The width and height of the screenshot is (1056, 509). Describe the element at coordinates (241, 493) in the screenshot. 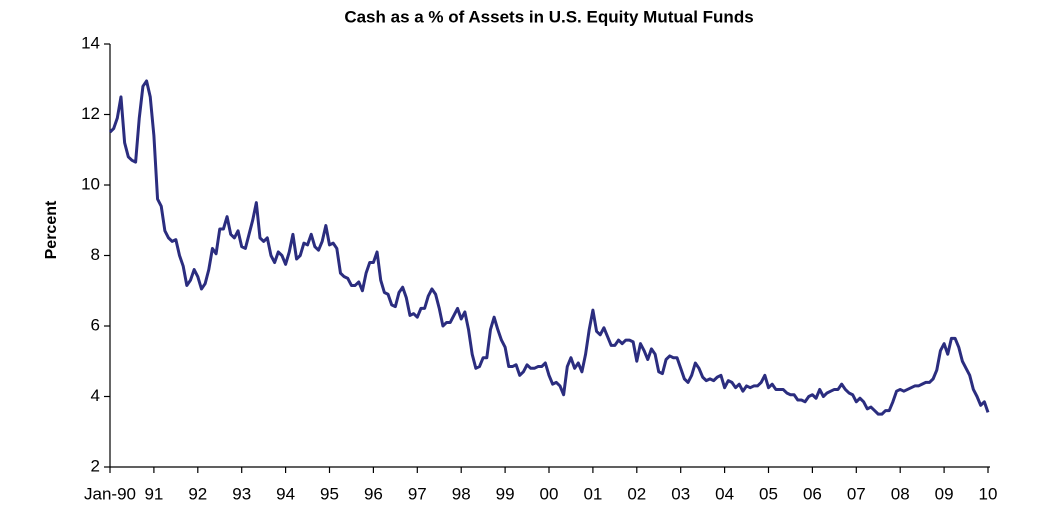

I see `x-tick-label: 93` at that location.